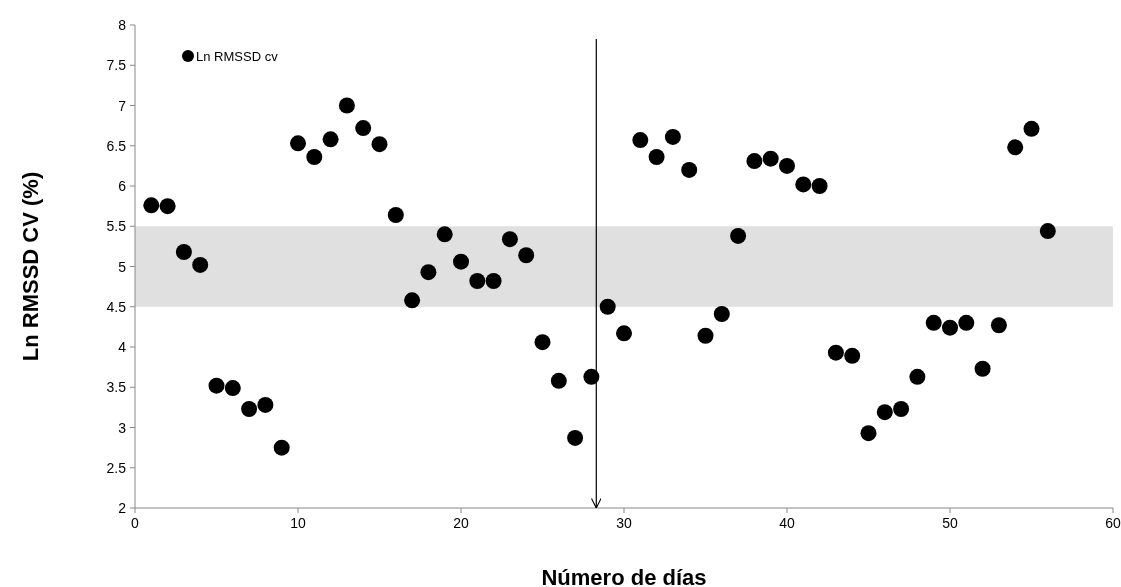  What do you see at coordinates (122, 105) in the screenshot?
I see `y-tick-label: 7` at bounding box center [122, 105].